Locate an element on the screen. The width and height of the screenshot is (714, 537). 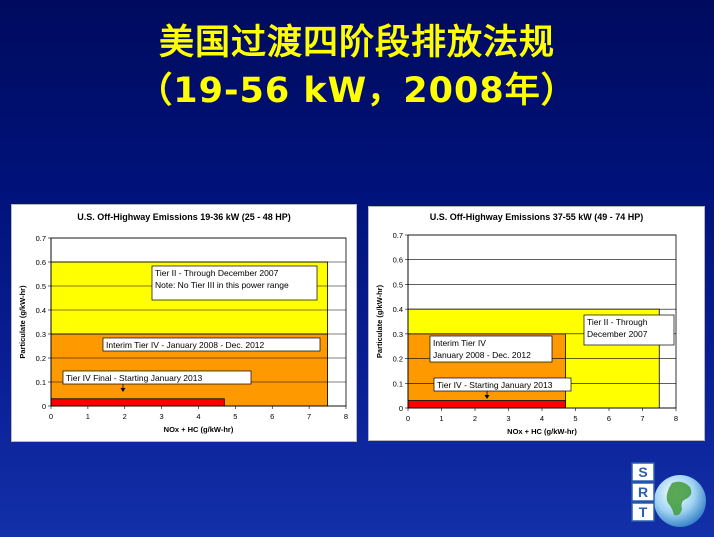
annotation-text: Tier II - Through is located at coordinates (617, 322).